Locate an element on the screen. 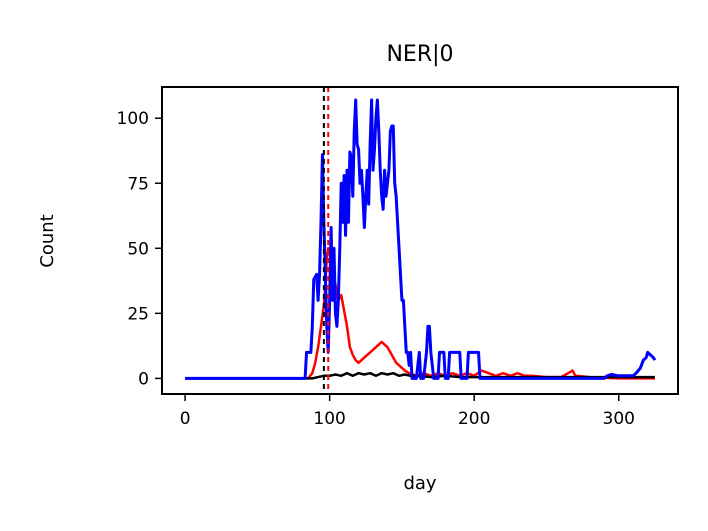 The image size is (708, 531). y-tick-label: 50 is located at coordinates (138, 249).